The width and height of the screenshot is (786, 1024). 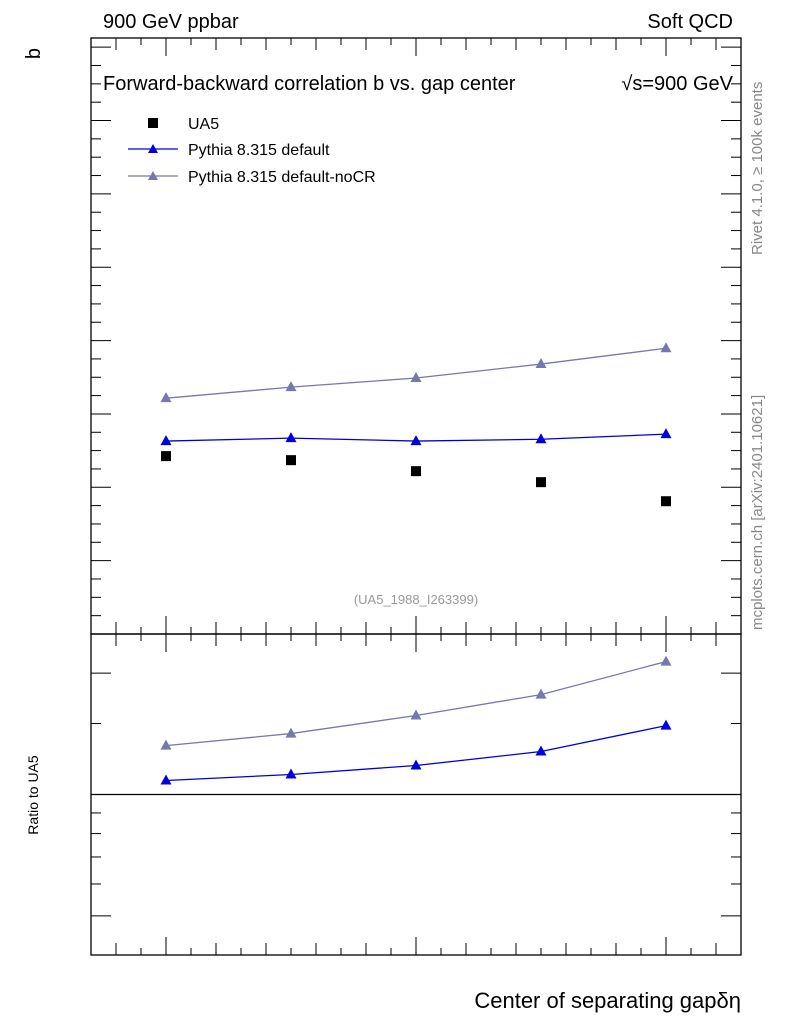 I want to click on mcplots-label: mcplots.cern.ch [arXiv:2401.10621], so click(x=757, y=512).